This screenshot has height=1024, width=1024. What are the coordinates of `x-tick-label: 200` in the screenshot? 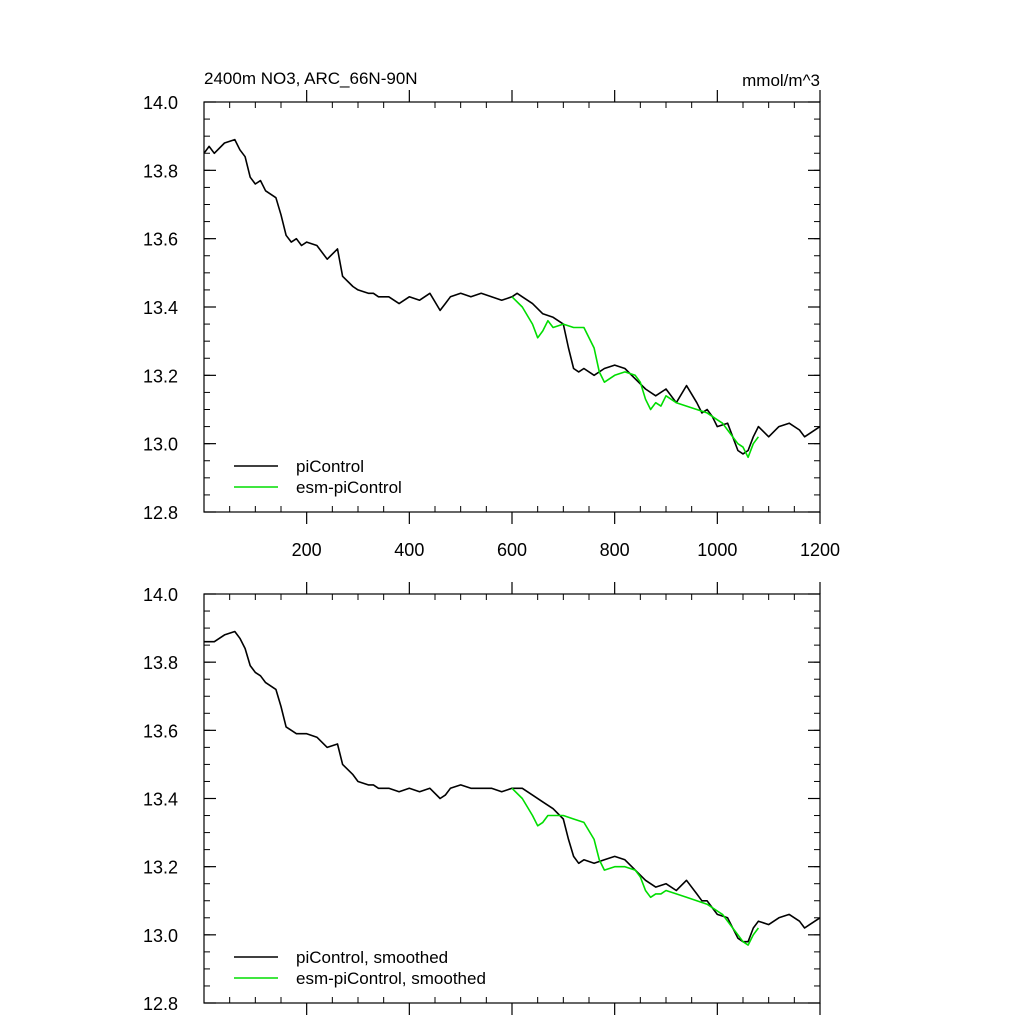 It's located at (307, 550).